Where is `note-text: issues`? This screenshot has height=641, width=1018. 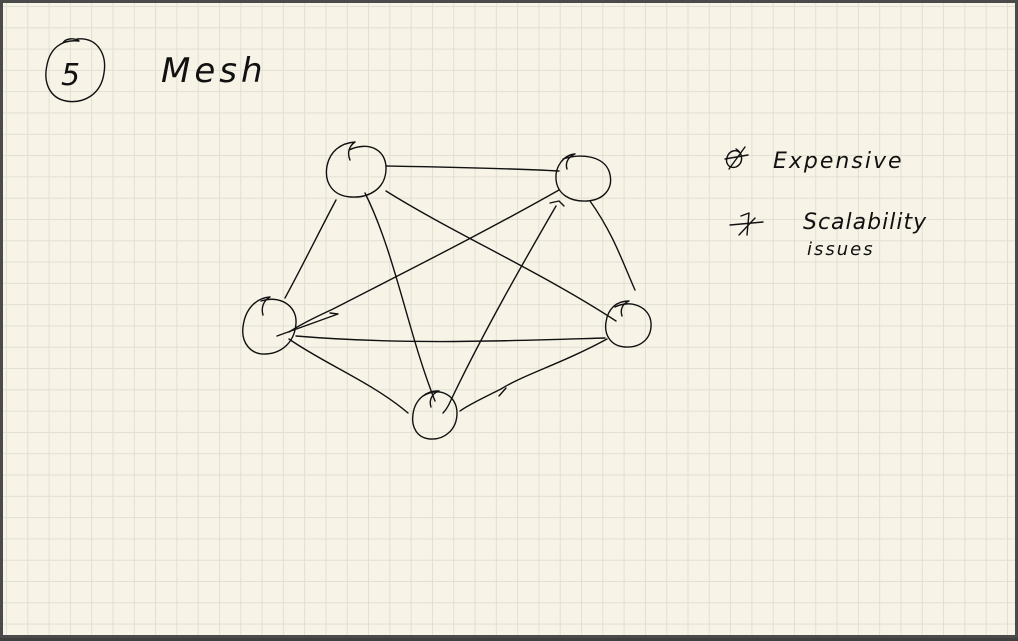 note-text: issues is located at coordinates (841, 249).